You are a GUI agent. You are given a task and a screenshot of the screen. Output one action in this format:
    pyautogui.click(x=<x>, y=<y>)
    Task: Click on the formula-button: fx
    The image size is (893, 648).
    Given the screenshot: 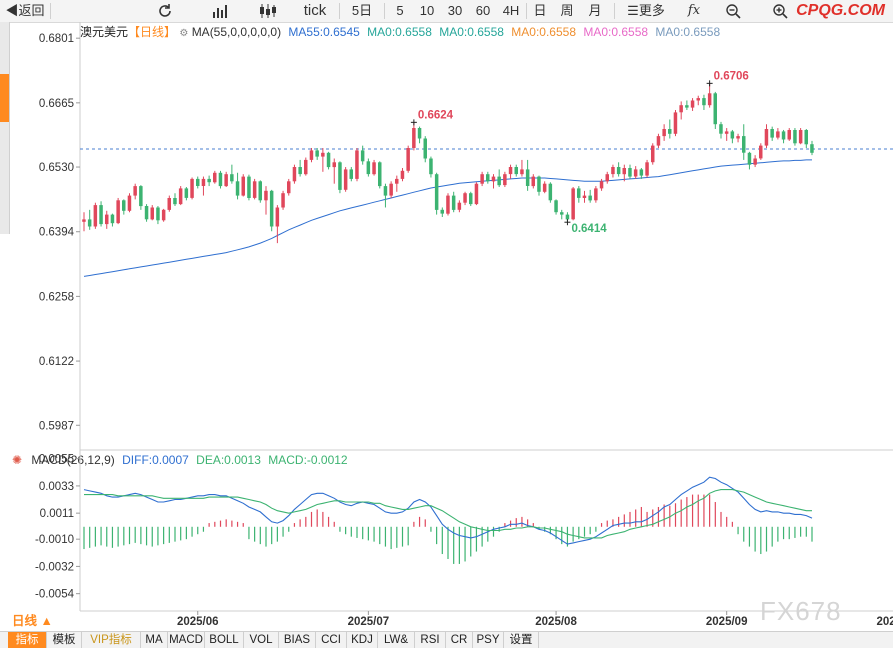 What is the action you would take?
    pyautogui.click(x=694, y=11)
    